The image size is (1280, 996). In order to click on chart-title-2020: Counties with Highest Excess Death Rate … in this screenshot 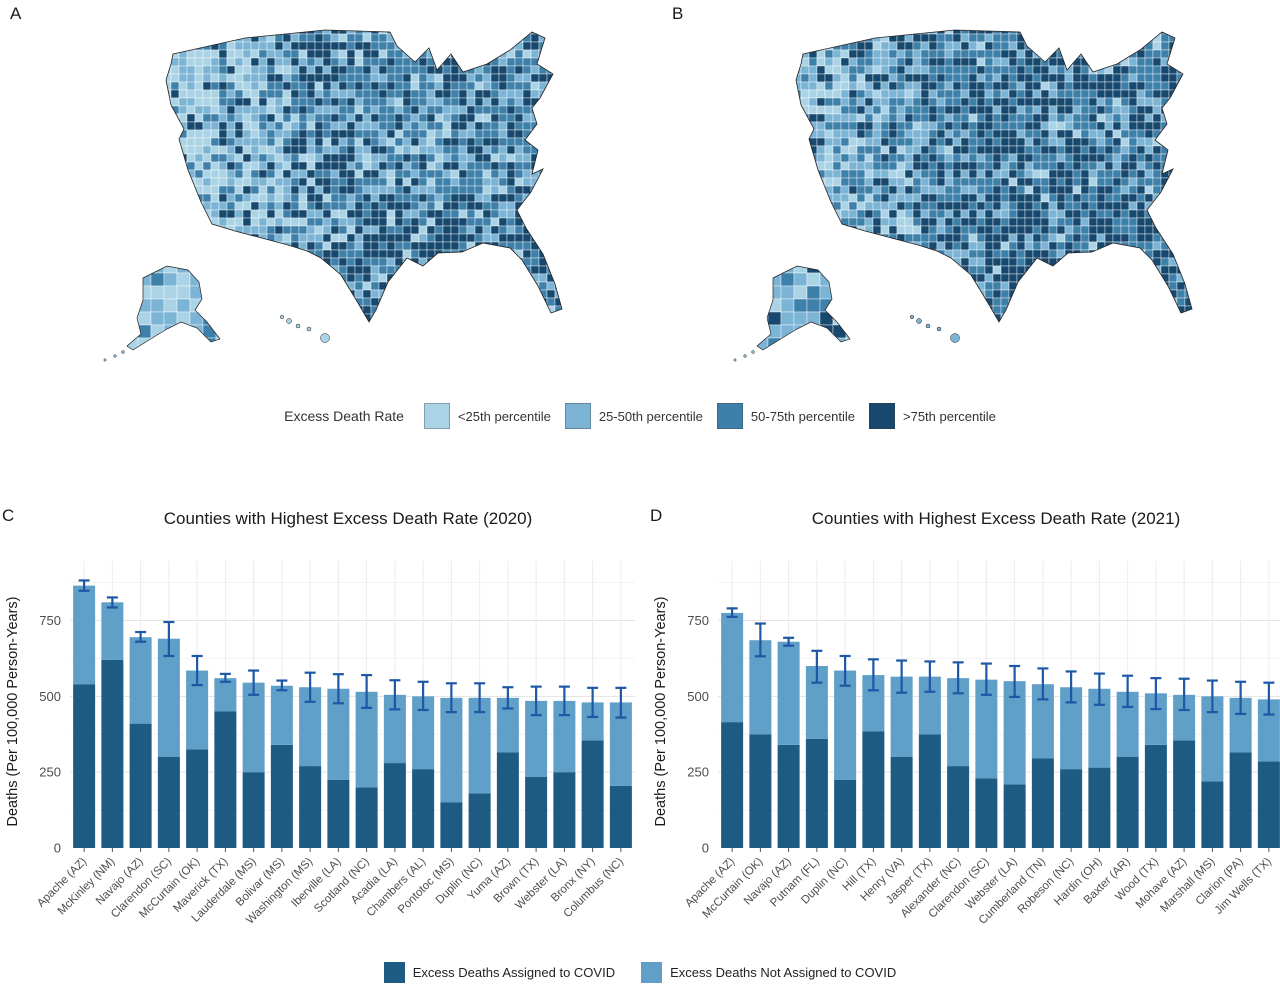, I will do `click(348, 518)`.